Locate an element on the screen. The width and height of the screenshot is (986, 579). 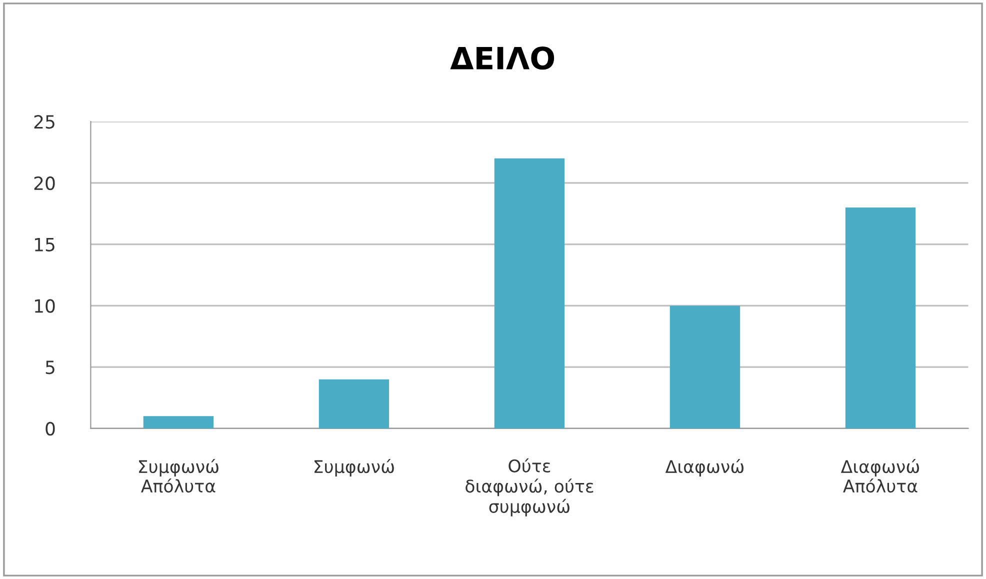
x-tick-label: Διαφωνώ Απόλυτα is located at coordinates (880, 476).